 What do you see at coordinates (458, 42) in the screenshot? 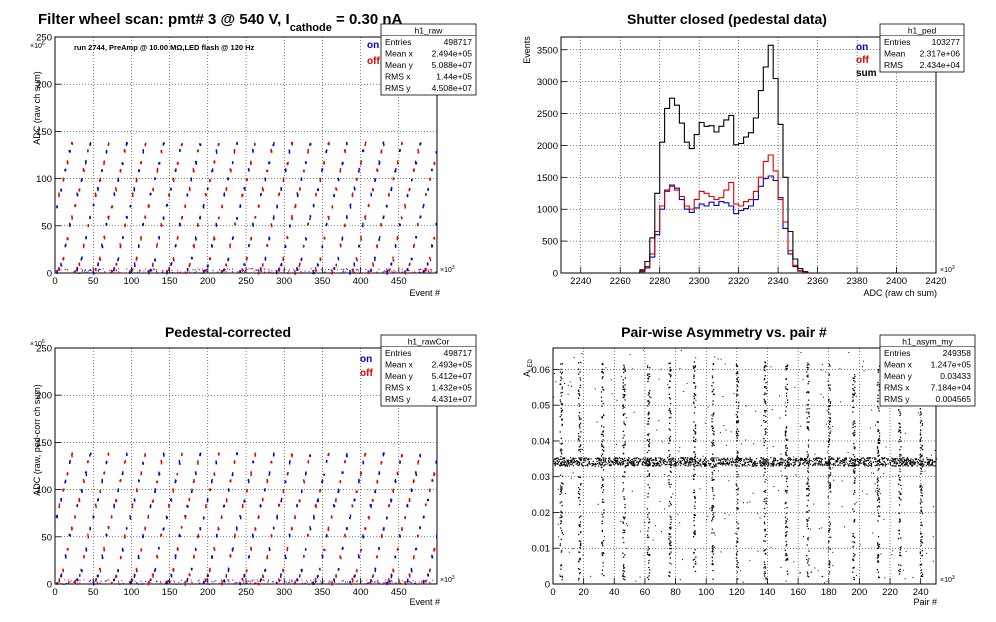
I see `stats-row-value: 498717` at bounding box center [458, 42].